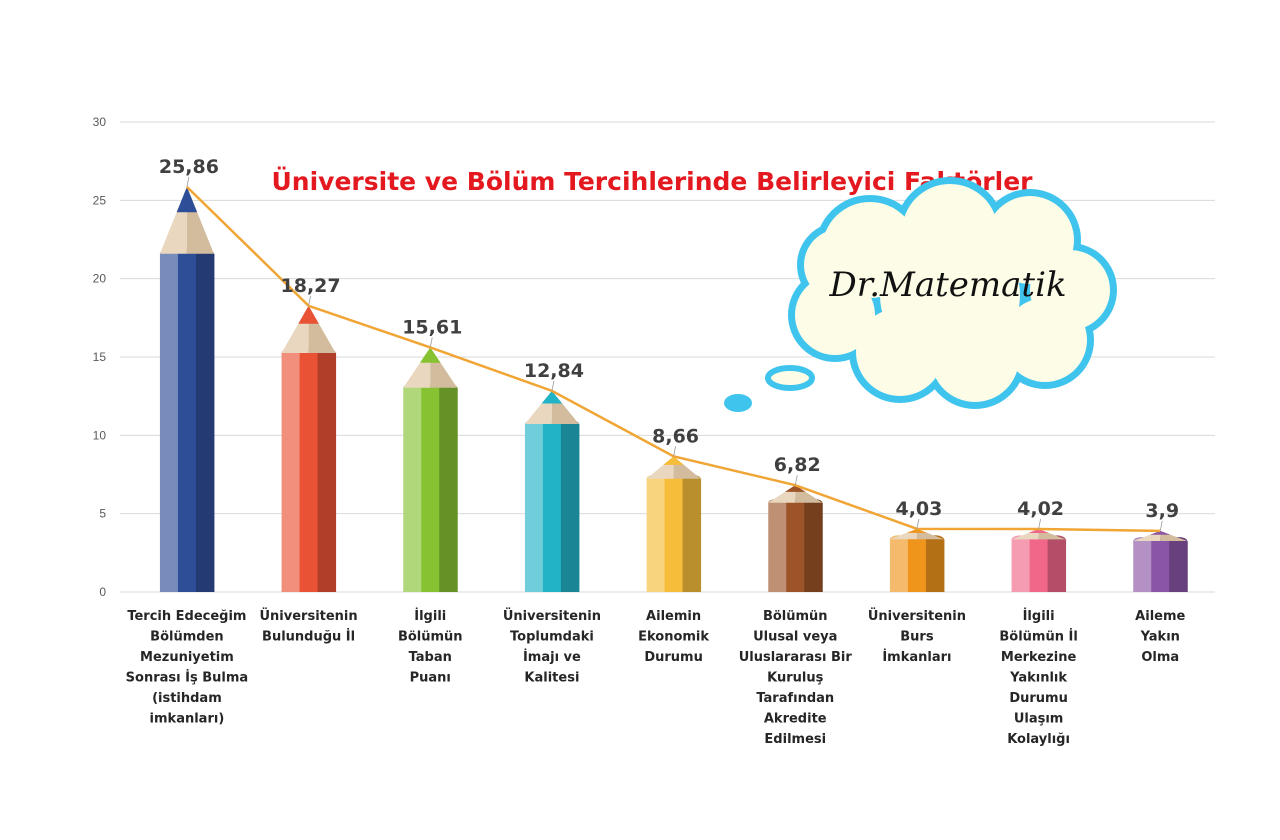  Describe the element at coordinates (795, 739) in the screenshot. I see `category-label-line: Edilmesi` at that location.